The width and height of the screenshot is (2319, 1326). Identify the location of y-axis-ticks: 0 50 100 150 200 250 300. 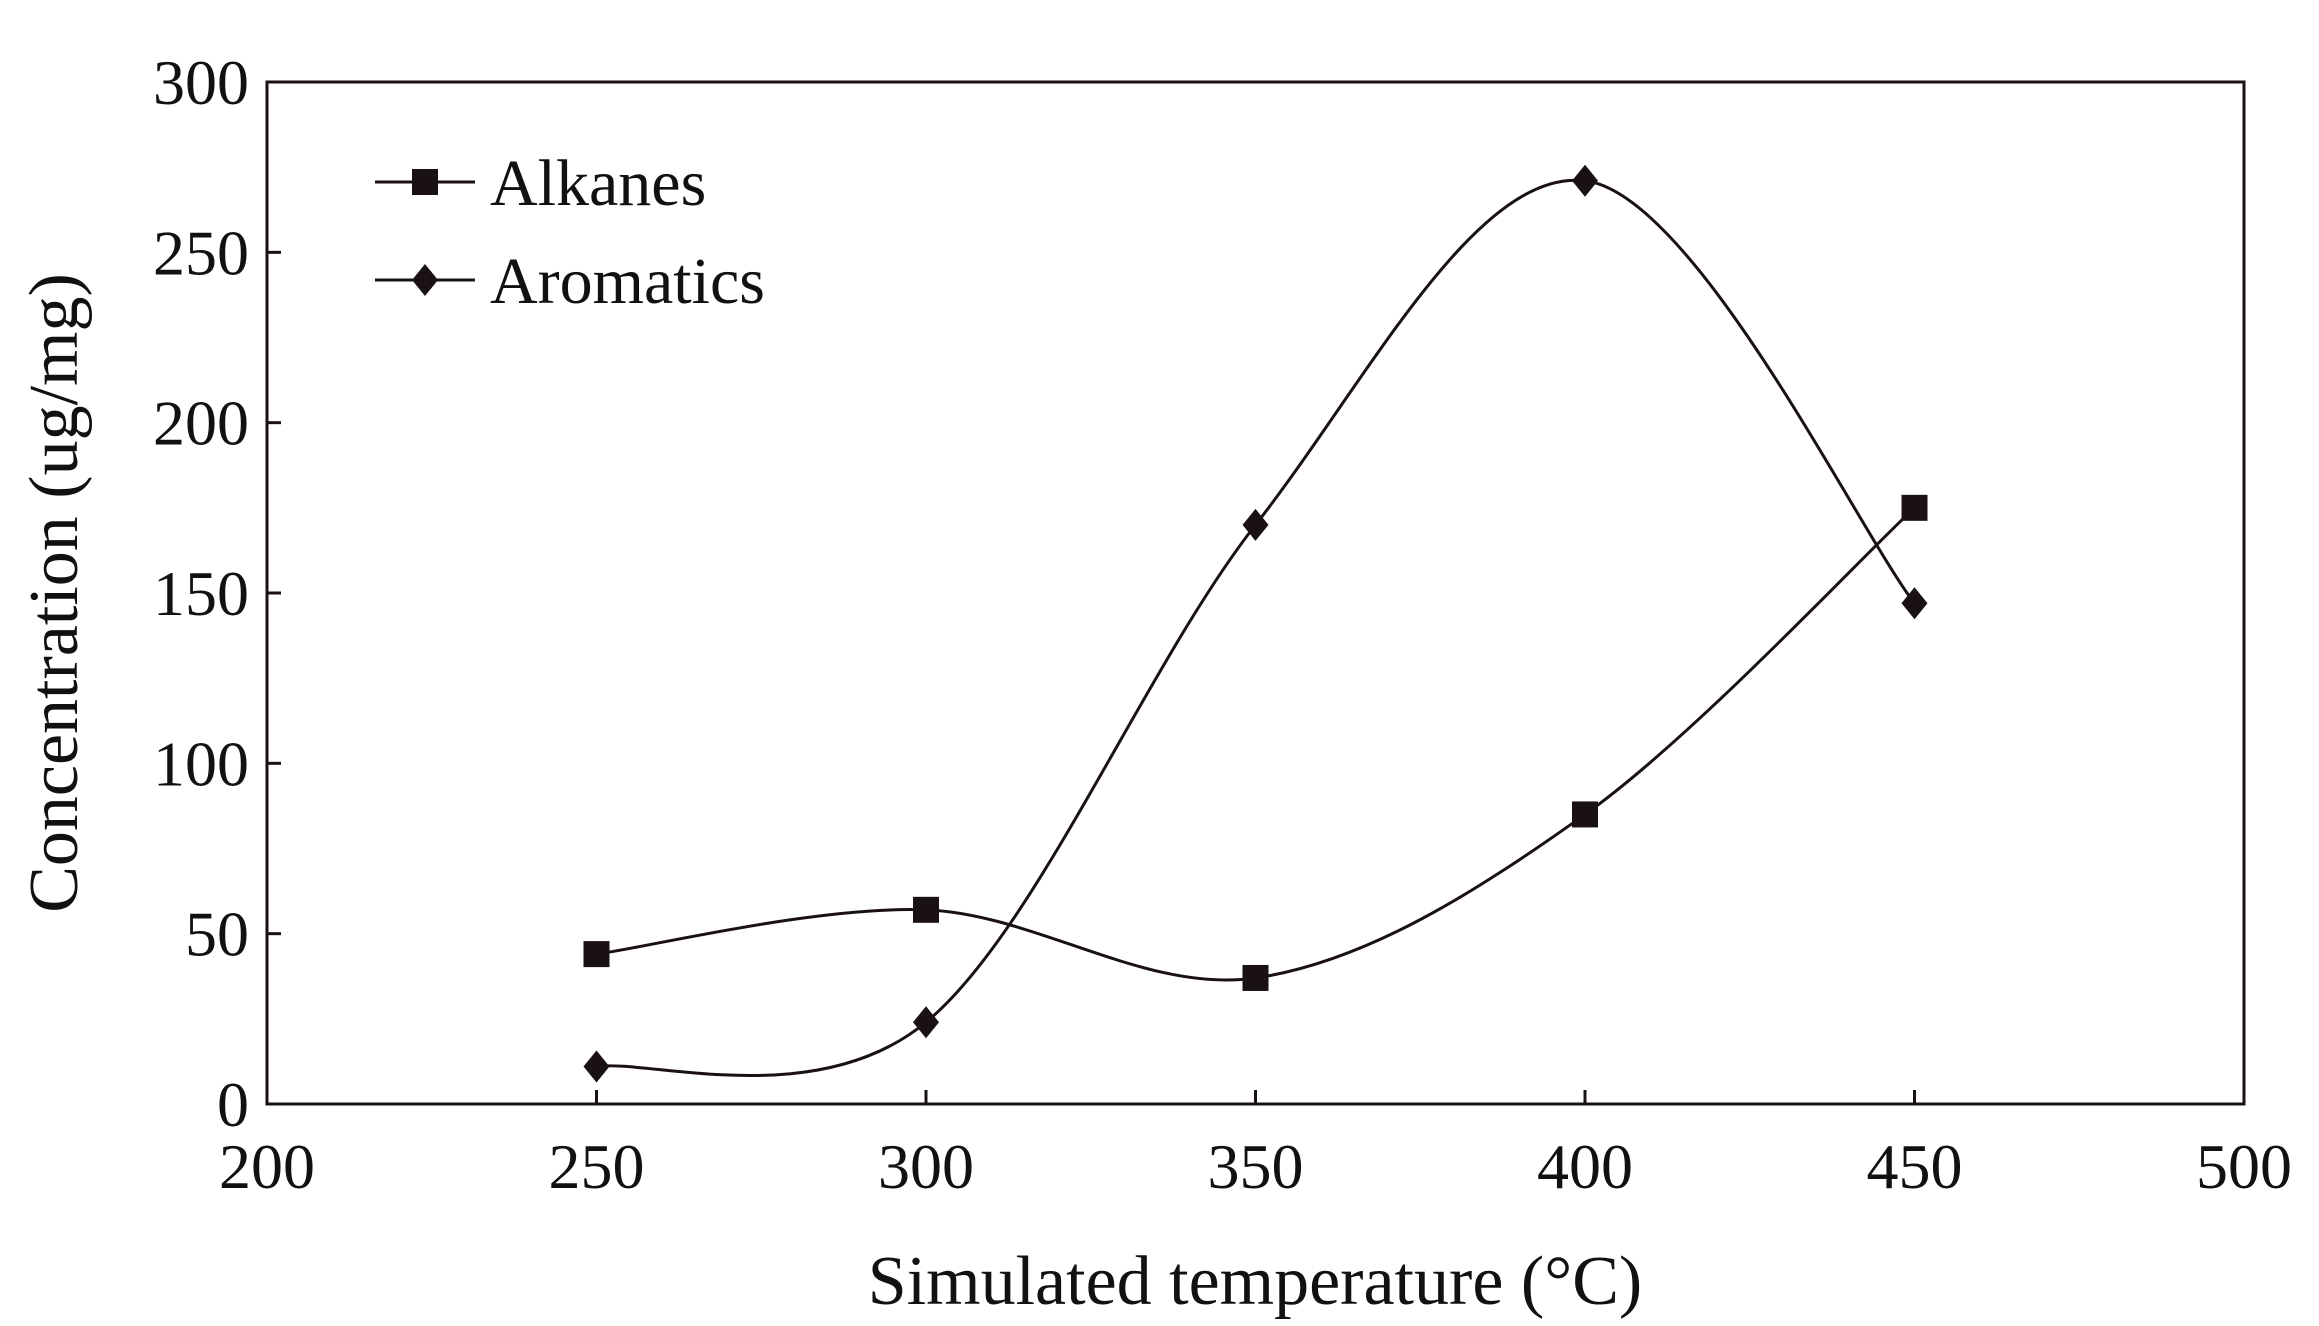
(217, 593).